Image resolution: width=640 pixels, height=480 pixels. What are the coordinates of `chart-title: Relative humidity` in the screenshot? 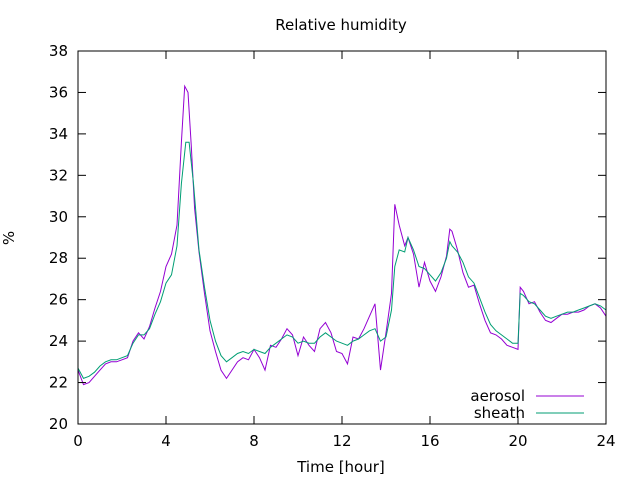 It's located at (341, 25).